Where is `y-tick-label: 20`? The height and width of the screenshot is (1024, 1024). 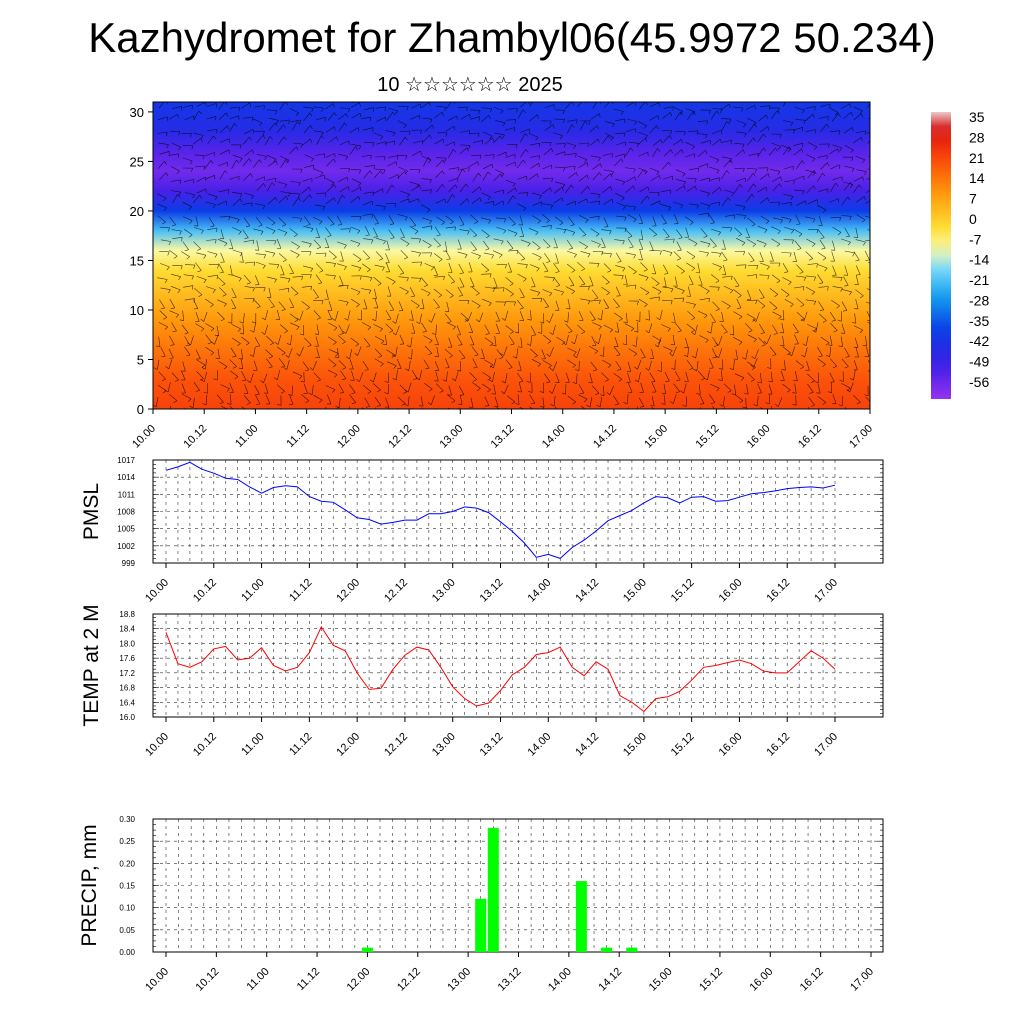
y-tick-label: 20 is located at coordinates (137, 211).